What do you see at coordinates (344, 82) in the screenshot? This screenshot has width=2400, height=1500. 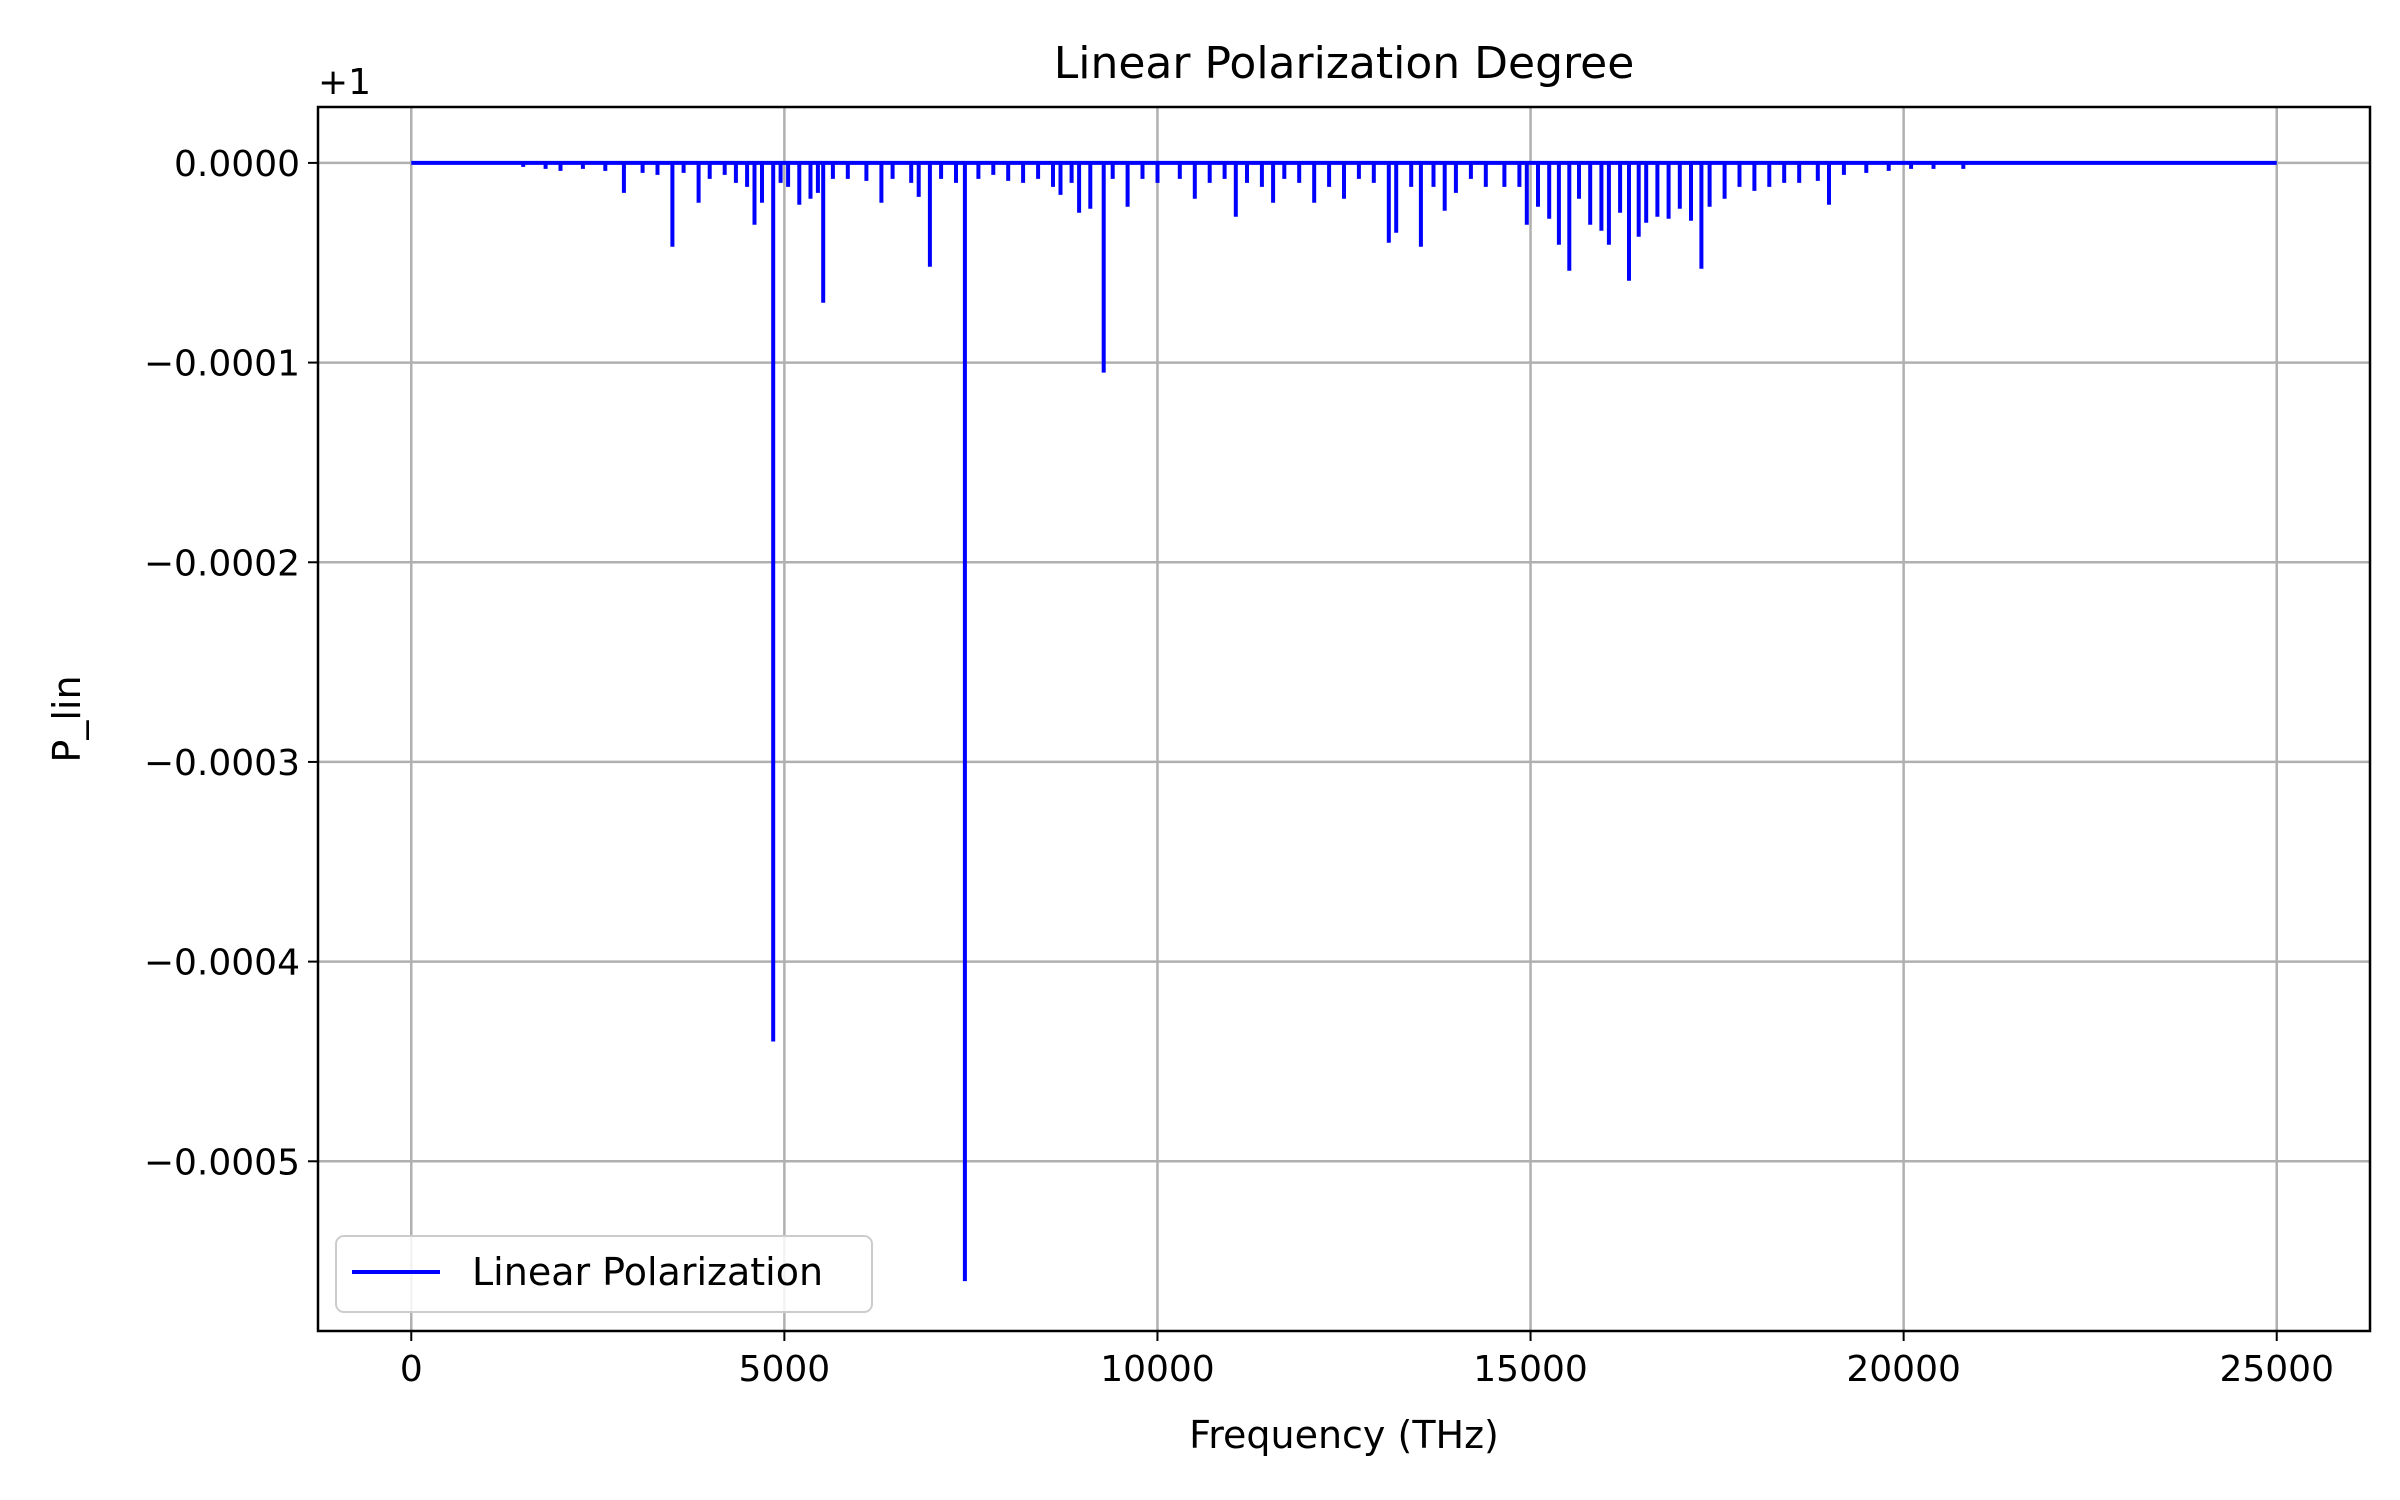 I see `y-offset-label: +1` at bounding box center [344, 82].